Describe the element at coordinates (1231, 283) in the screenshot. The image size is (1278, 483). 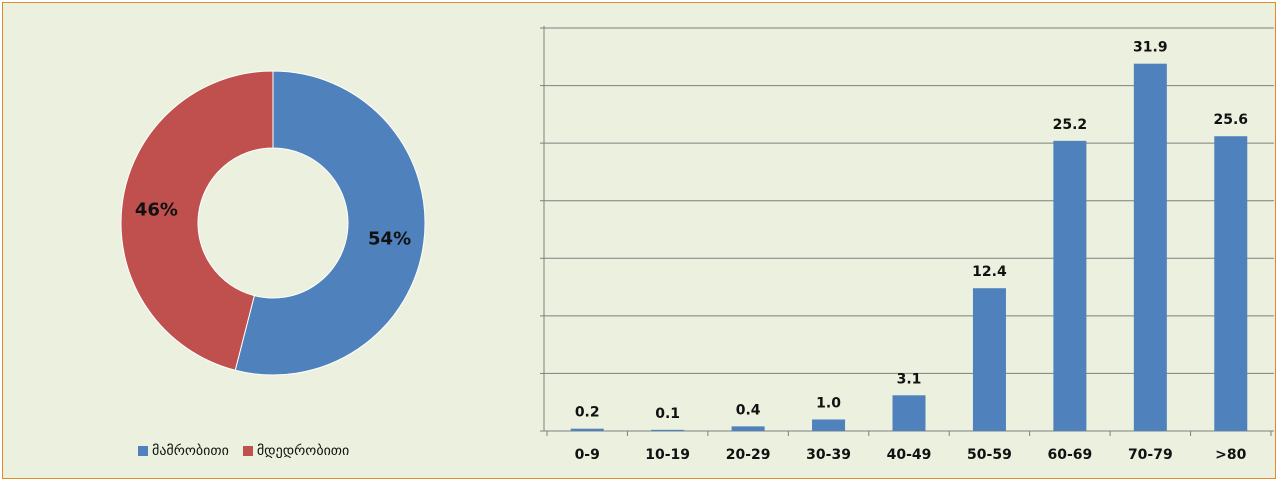
I see `bar->80` at that location.